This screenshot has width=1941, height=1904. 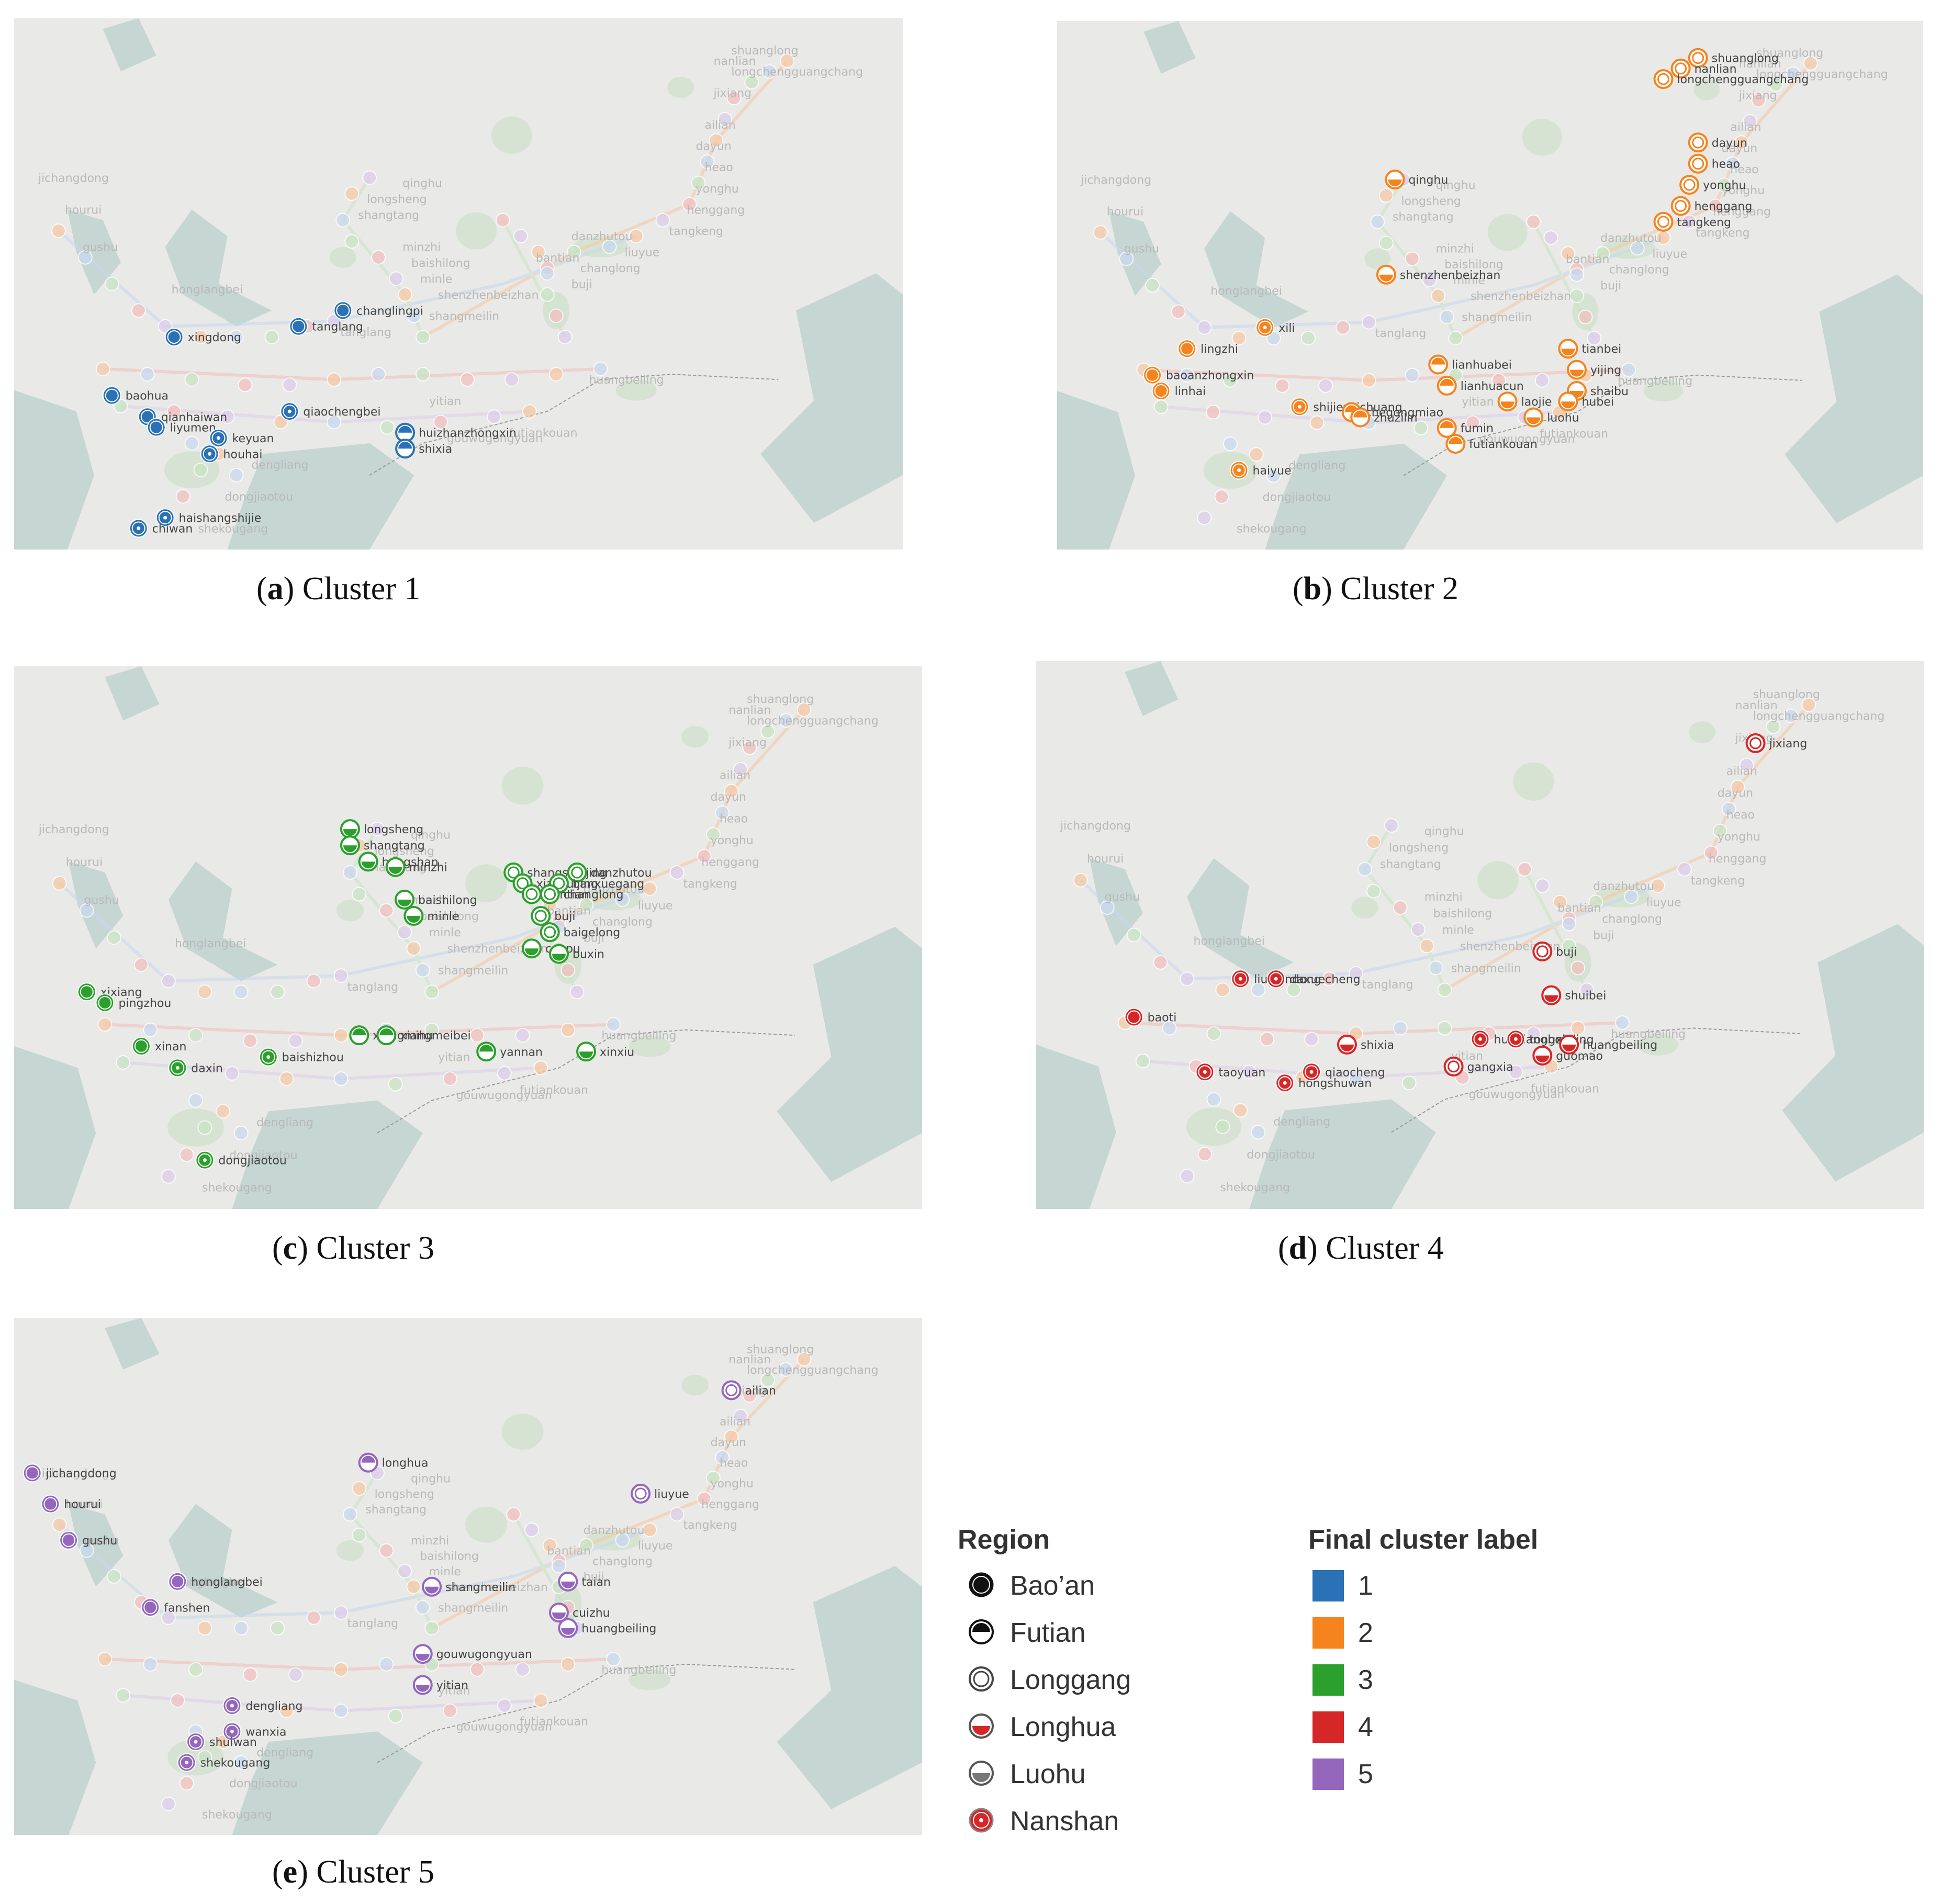 I want to click on station-marker-shuiwan, so click(x=195, y=1742).